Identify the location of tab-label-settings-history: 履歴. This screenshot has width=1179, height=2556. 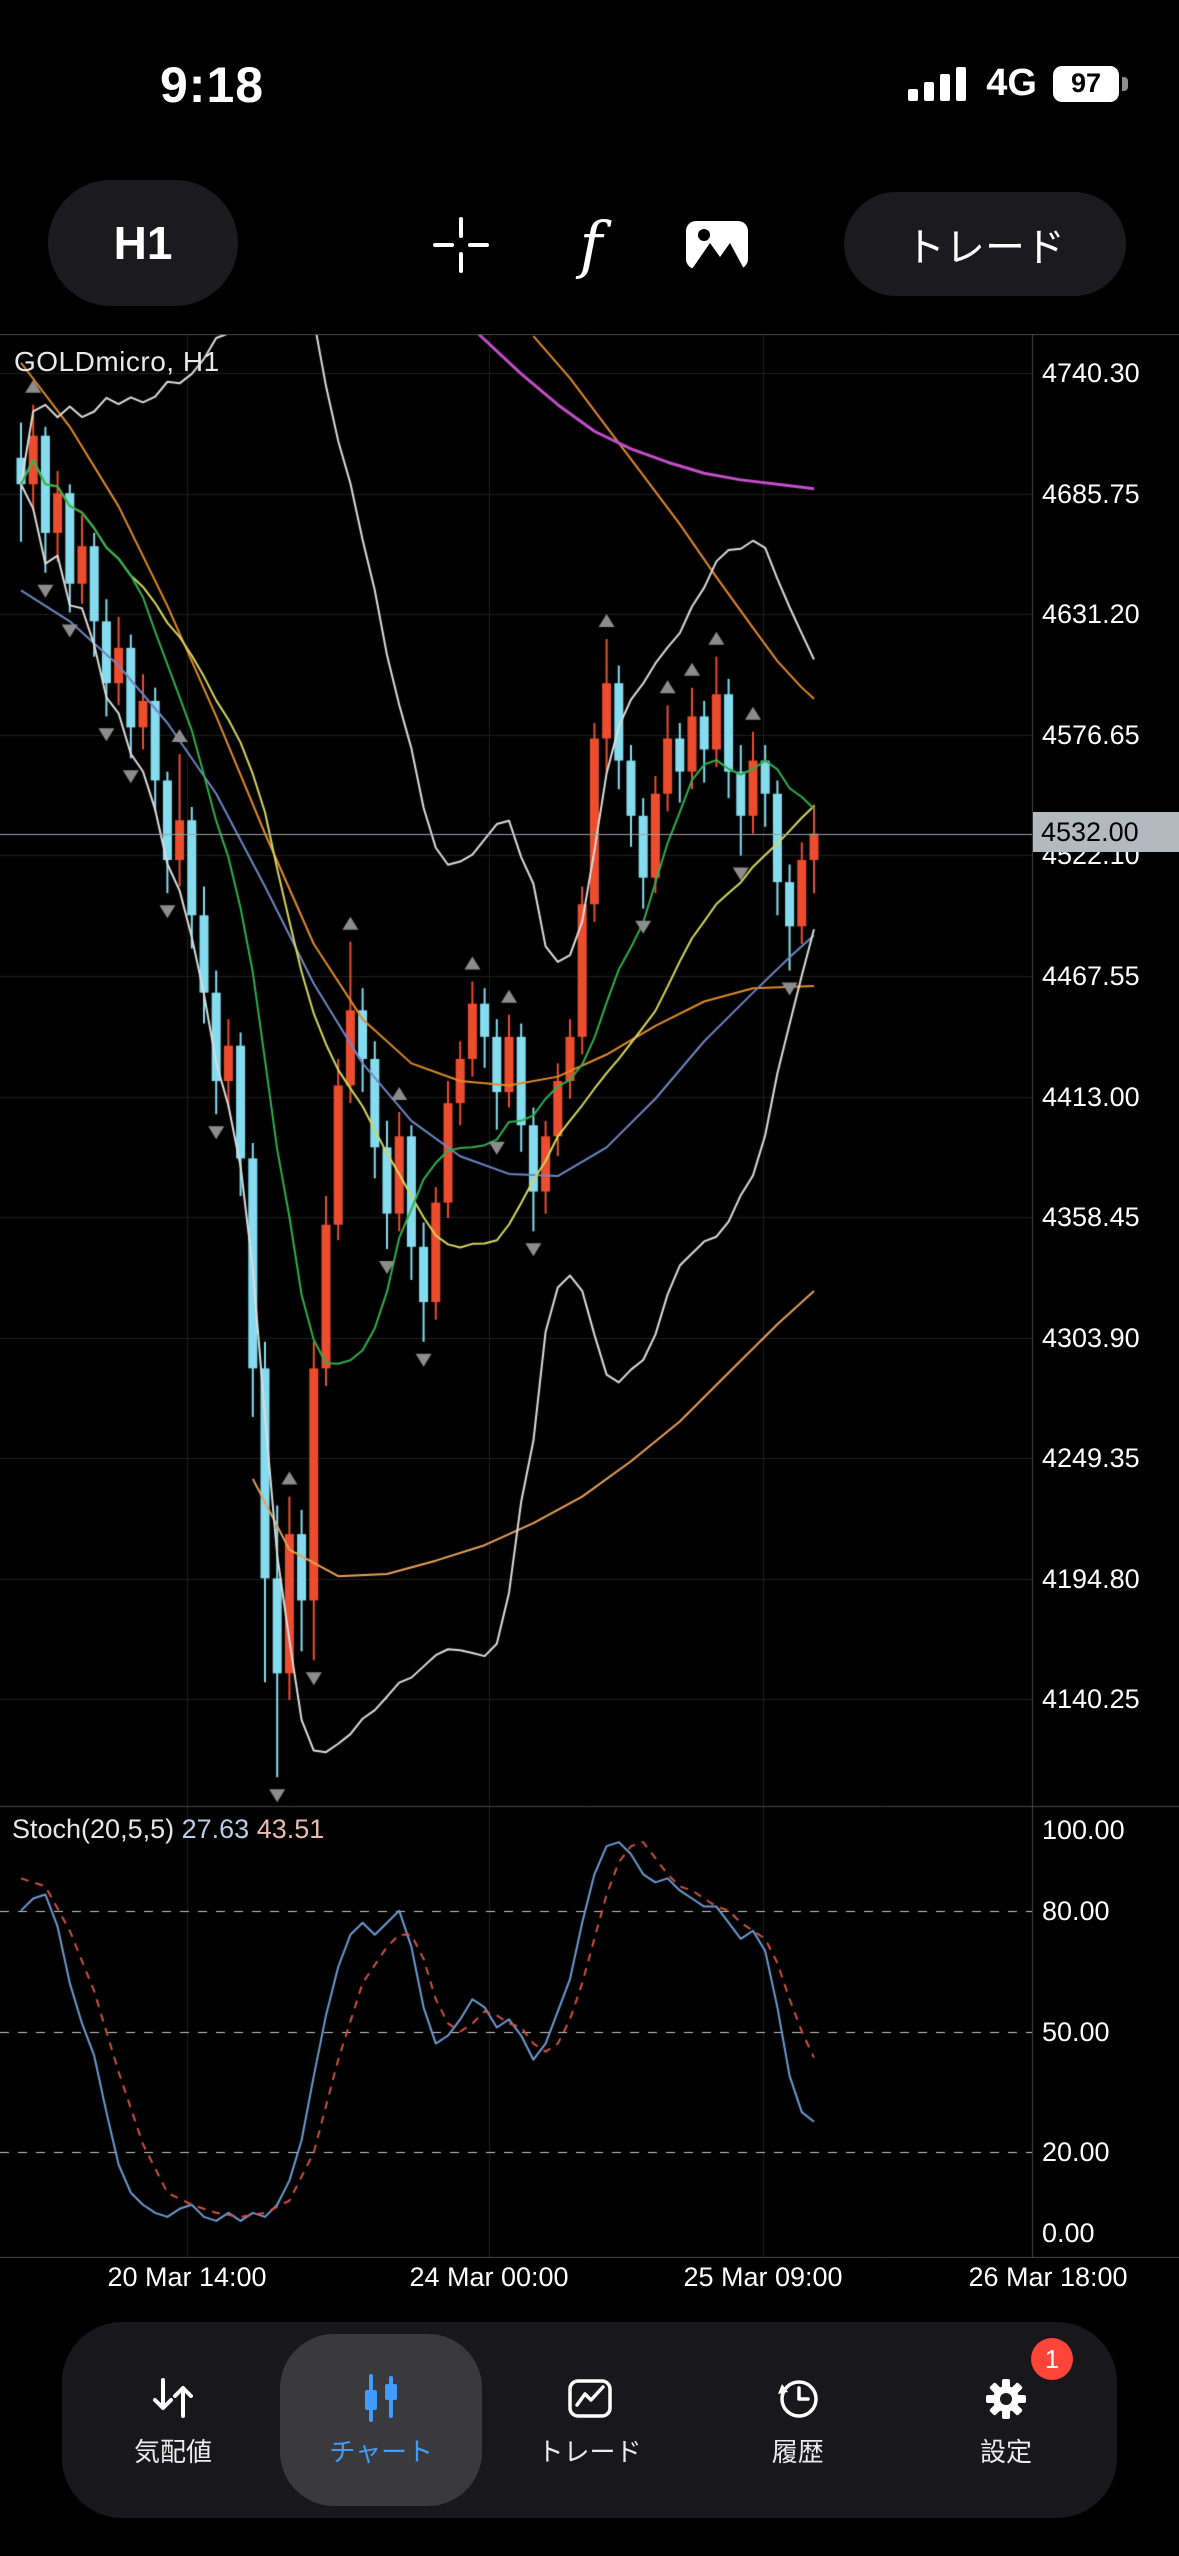
(797, 2451).